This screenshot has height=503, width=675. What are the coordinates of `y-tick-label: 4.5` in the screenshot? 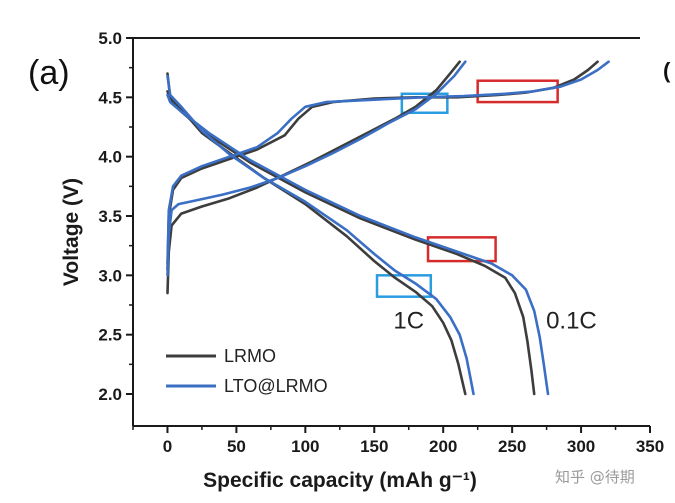 It's located at (110, 97).